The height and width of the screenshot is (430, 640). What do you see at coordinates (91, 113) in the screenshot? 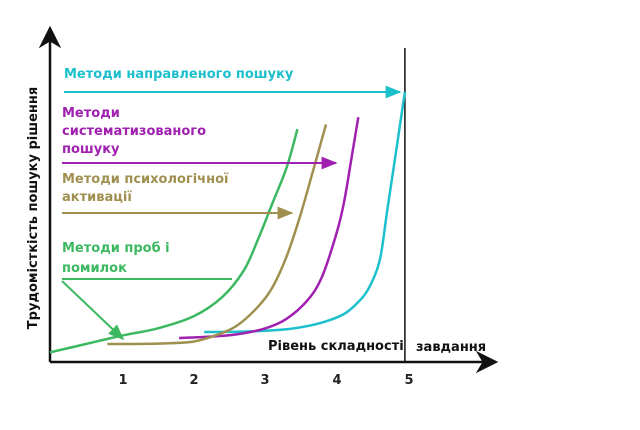
I see `series-label-line: Методи` at bounding box center [91, 113].